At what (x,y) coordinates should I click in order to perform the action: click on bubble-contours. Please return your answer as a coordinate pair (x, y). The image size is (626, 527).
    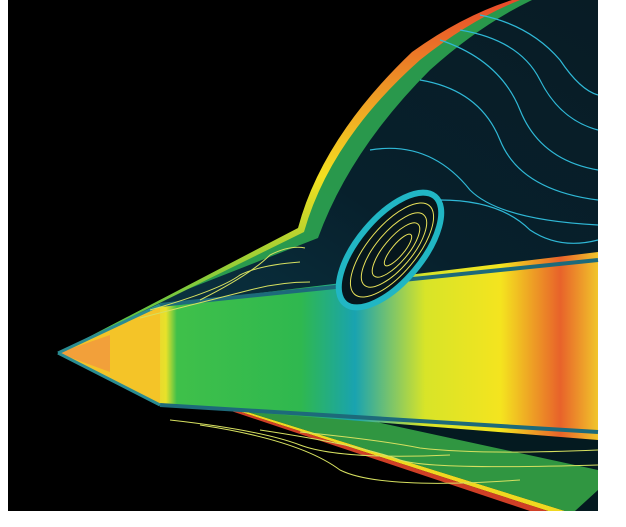
    Looking at the image, I should click on (392, 250).